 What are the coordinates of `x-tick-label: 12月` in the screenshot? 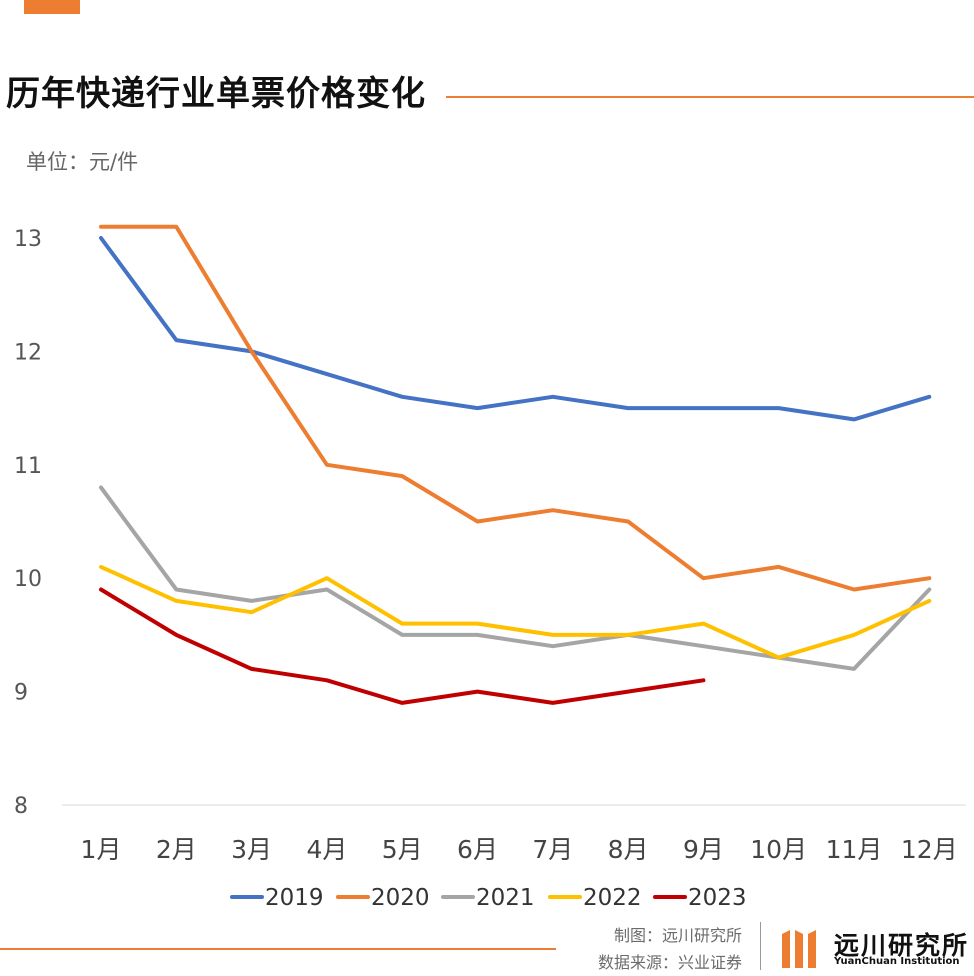 It's located at (929, 849).